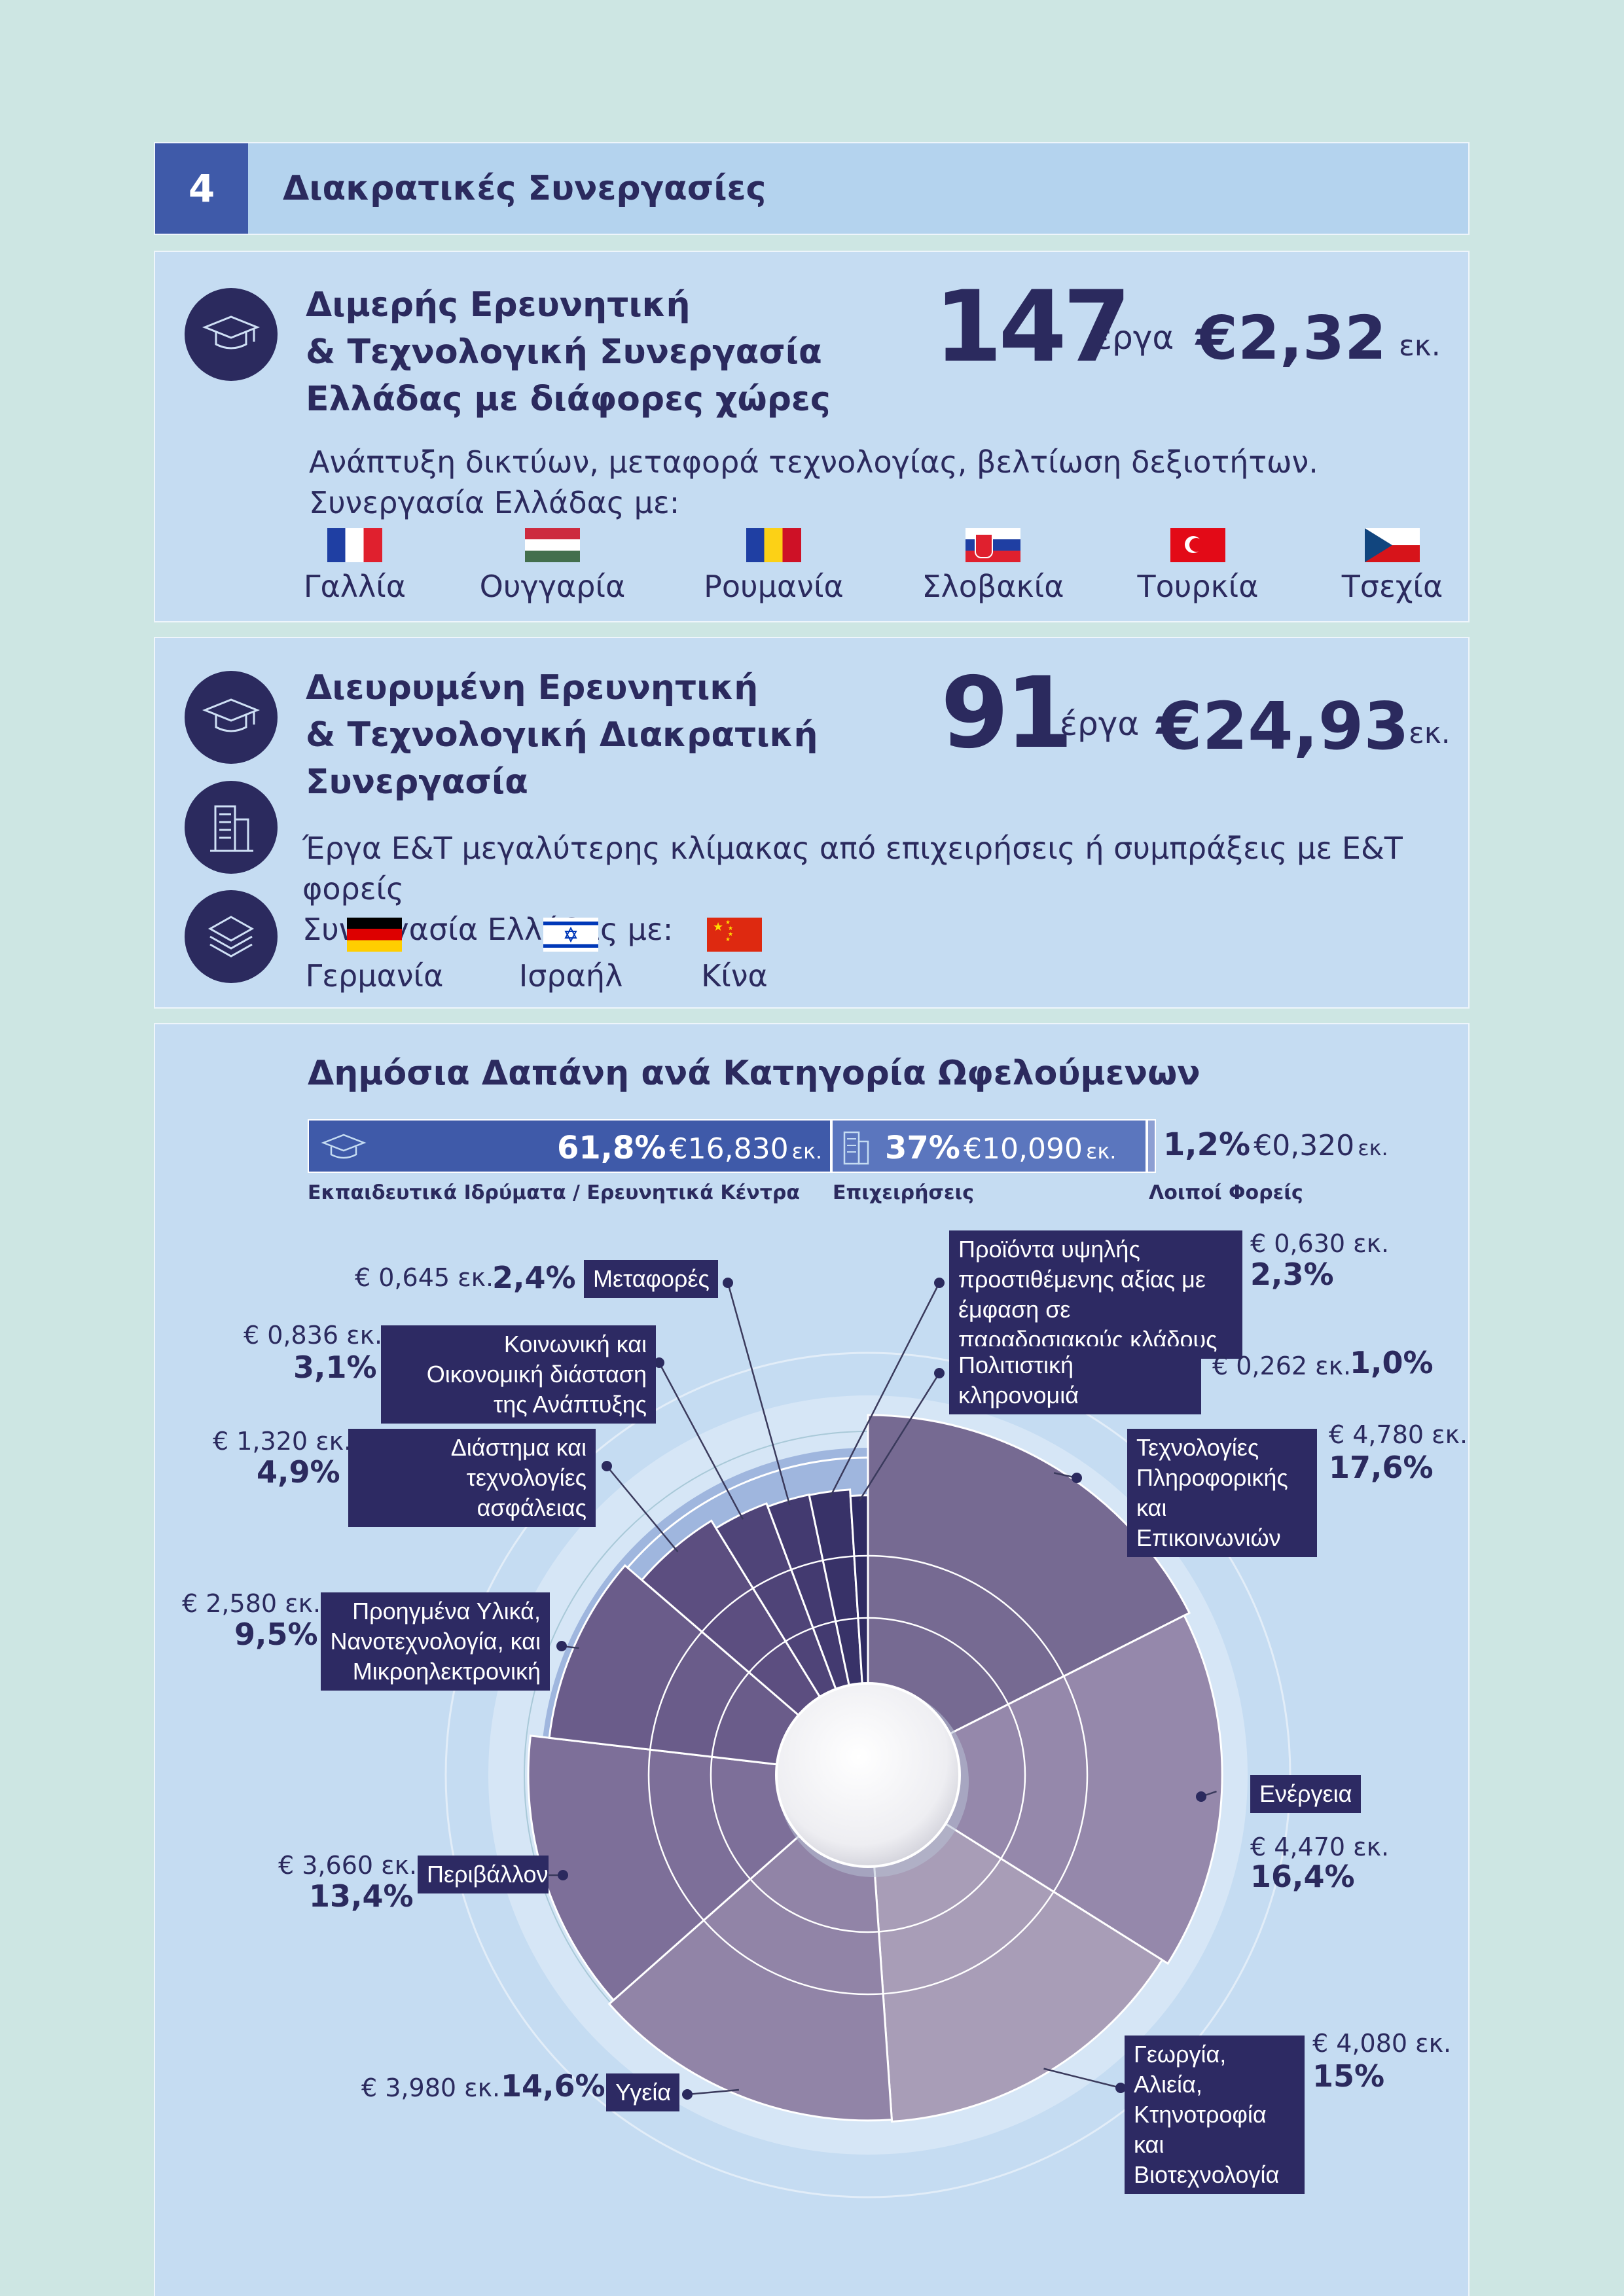  Describe the element at coordinates (1382, 2043) in the screenshot. I see `category-amount: € 4,080 εκ.` at that location.